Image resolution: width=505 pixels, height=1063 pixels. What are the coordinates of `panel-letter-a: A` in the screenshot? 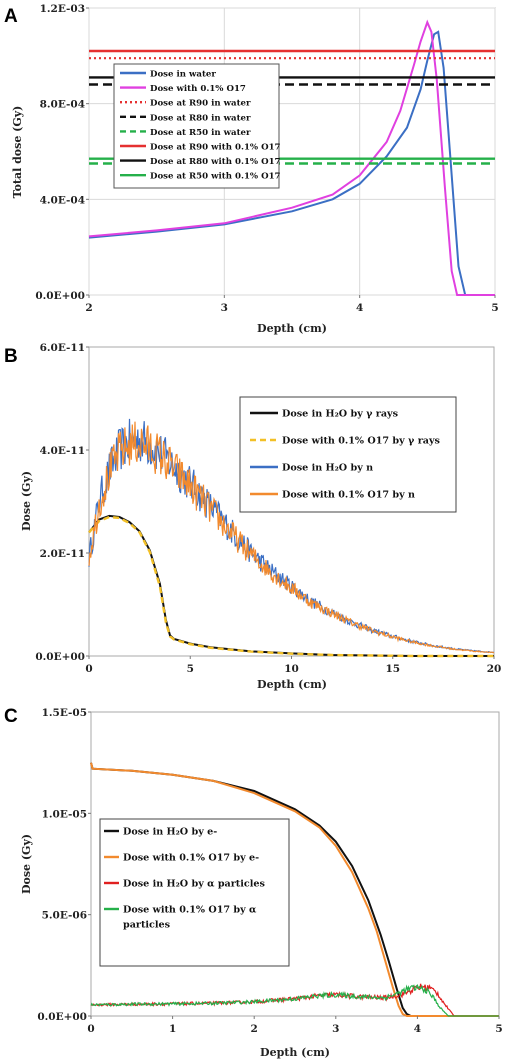 It's located at (11, 16).